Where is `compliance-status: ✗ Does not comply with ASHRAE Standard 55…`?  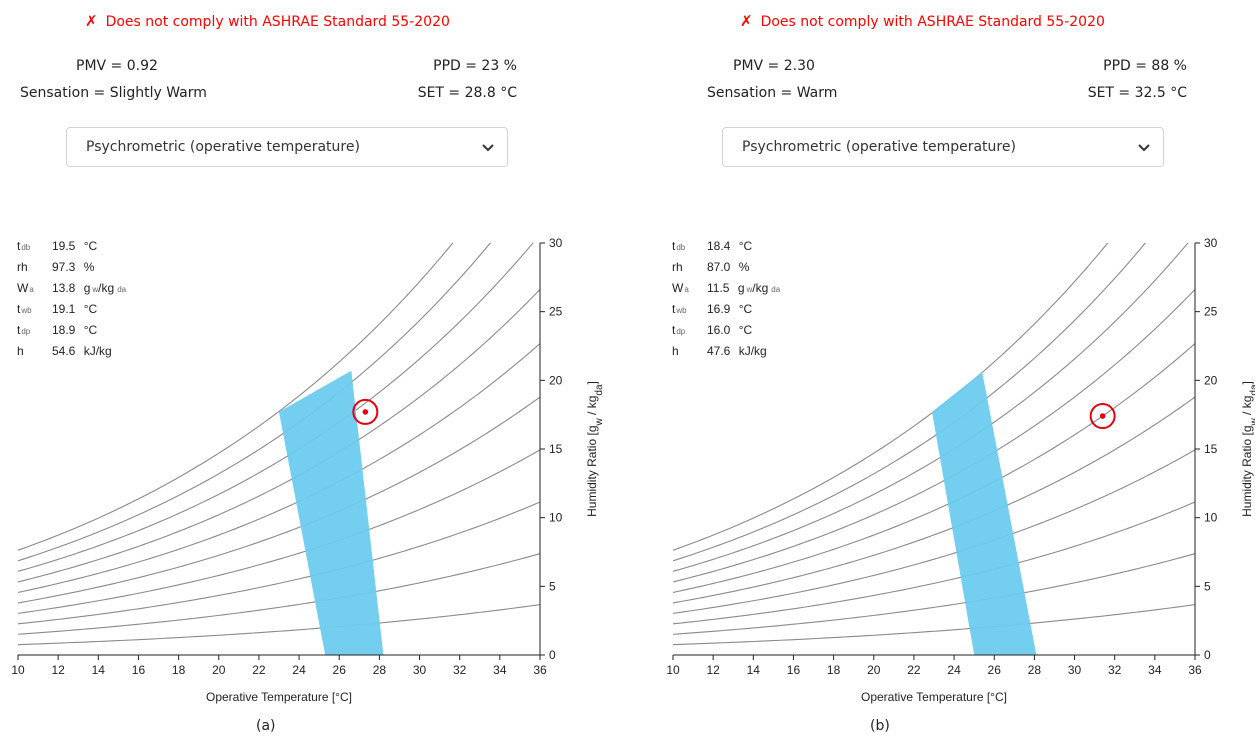
compliance-status: ✗ Does not comply with ASHRAE Standard 55… is located at coordinates (922, 21).